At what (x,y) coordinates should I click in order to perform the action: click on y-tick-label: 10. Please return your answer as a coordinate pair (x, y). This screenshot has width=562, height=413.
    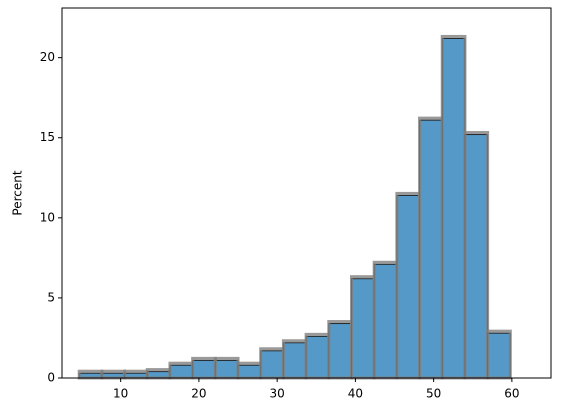
    Looking at the image, I should click on (47, 217).